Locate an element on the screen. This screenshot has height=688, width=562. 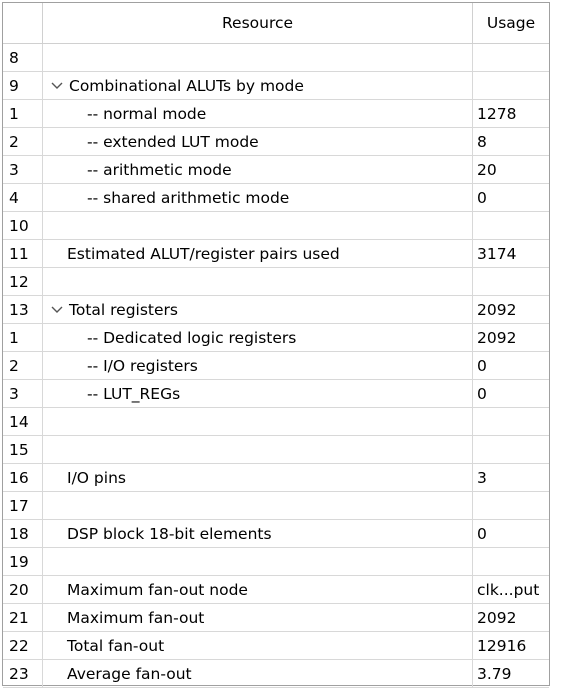
usage-cell: 12916 is located at coordinates (502, 645).